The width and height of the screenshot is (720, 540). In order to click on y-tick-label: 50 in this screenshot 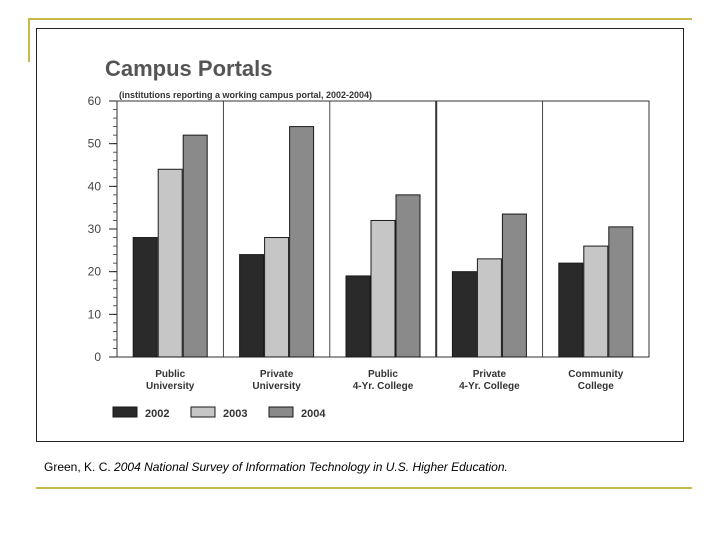, I will do `click(95, 144)`.